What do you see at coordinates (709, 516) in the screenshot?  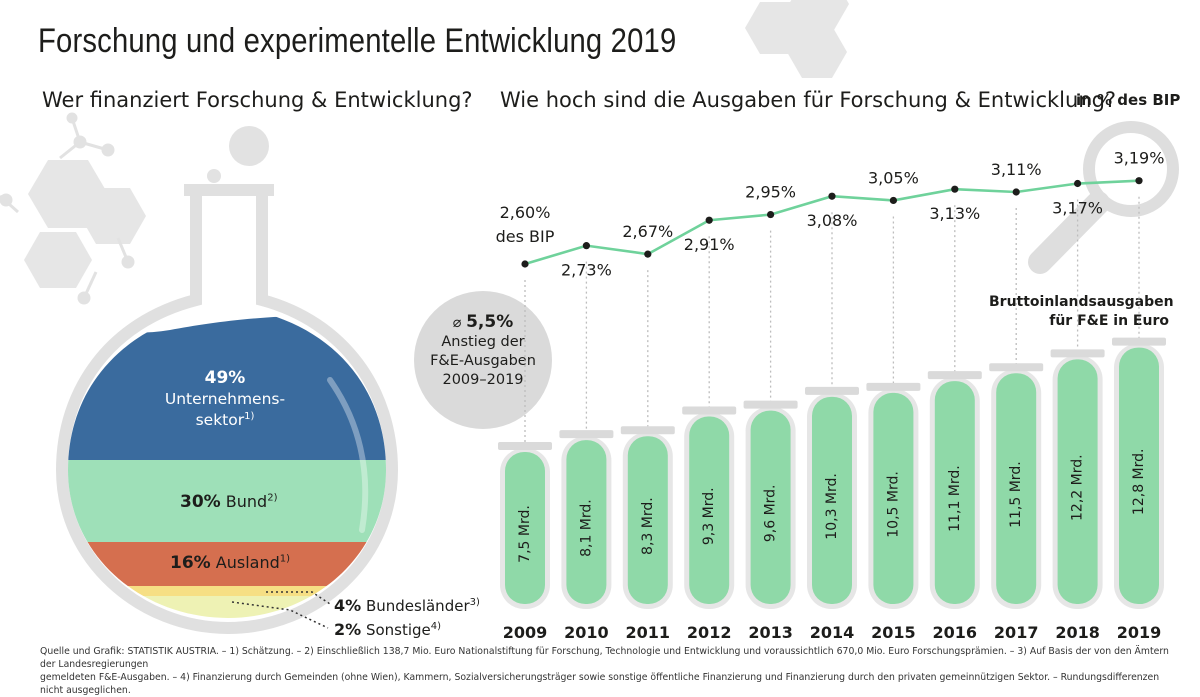 I see `expenditure-value-label: 9,3 Mrd.` at bounding box center [709, 516].